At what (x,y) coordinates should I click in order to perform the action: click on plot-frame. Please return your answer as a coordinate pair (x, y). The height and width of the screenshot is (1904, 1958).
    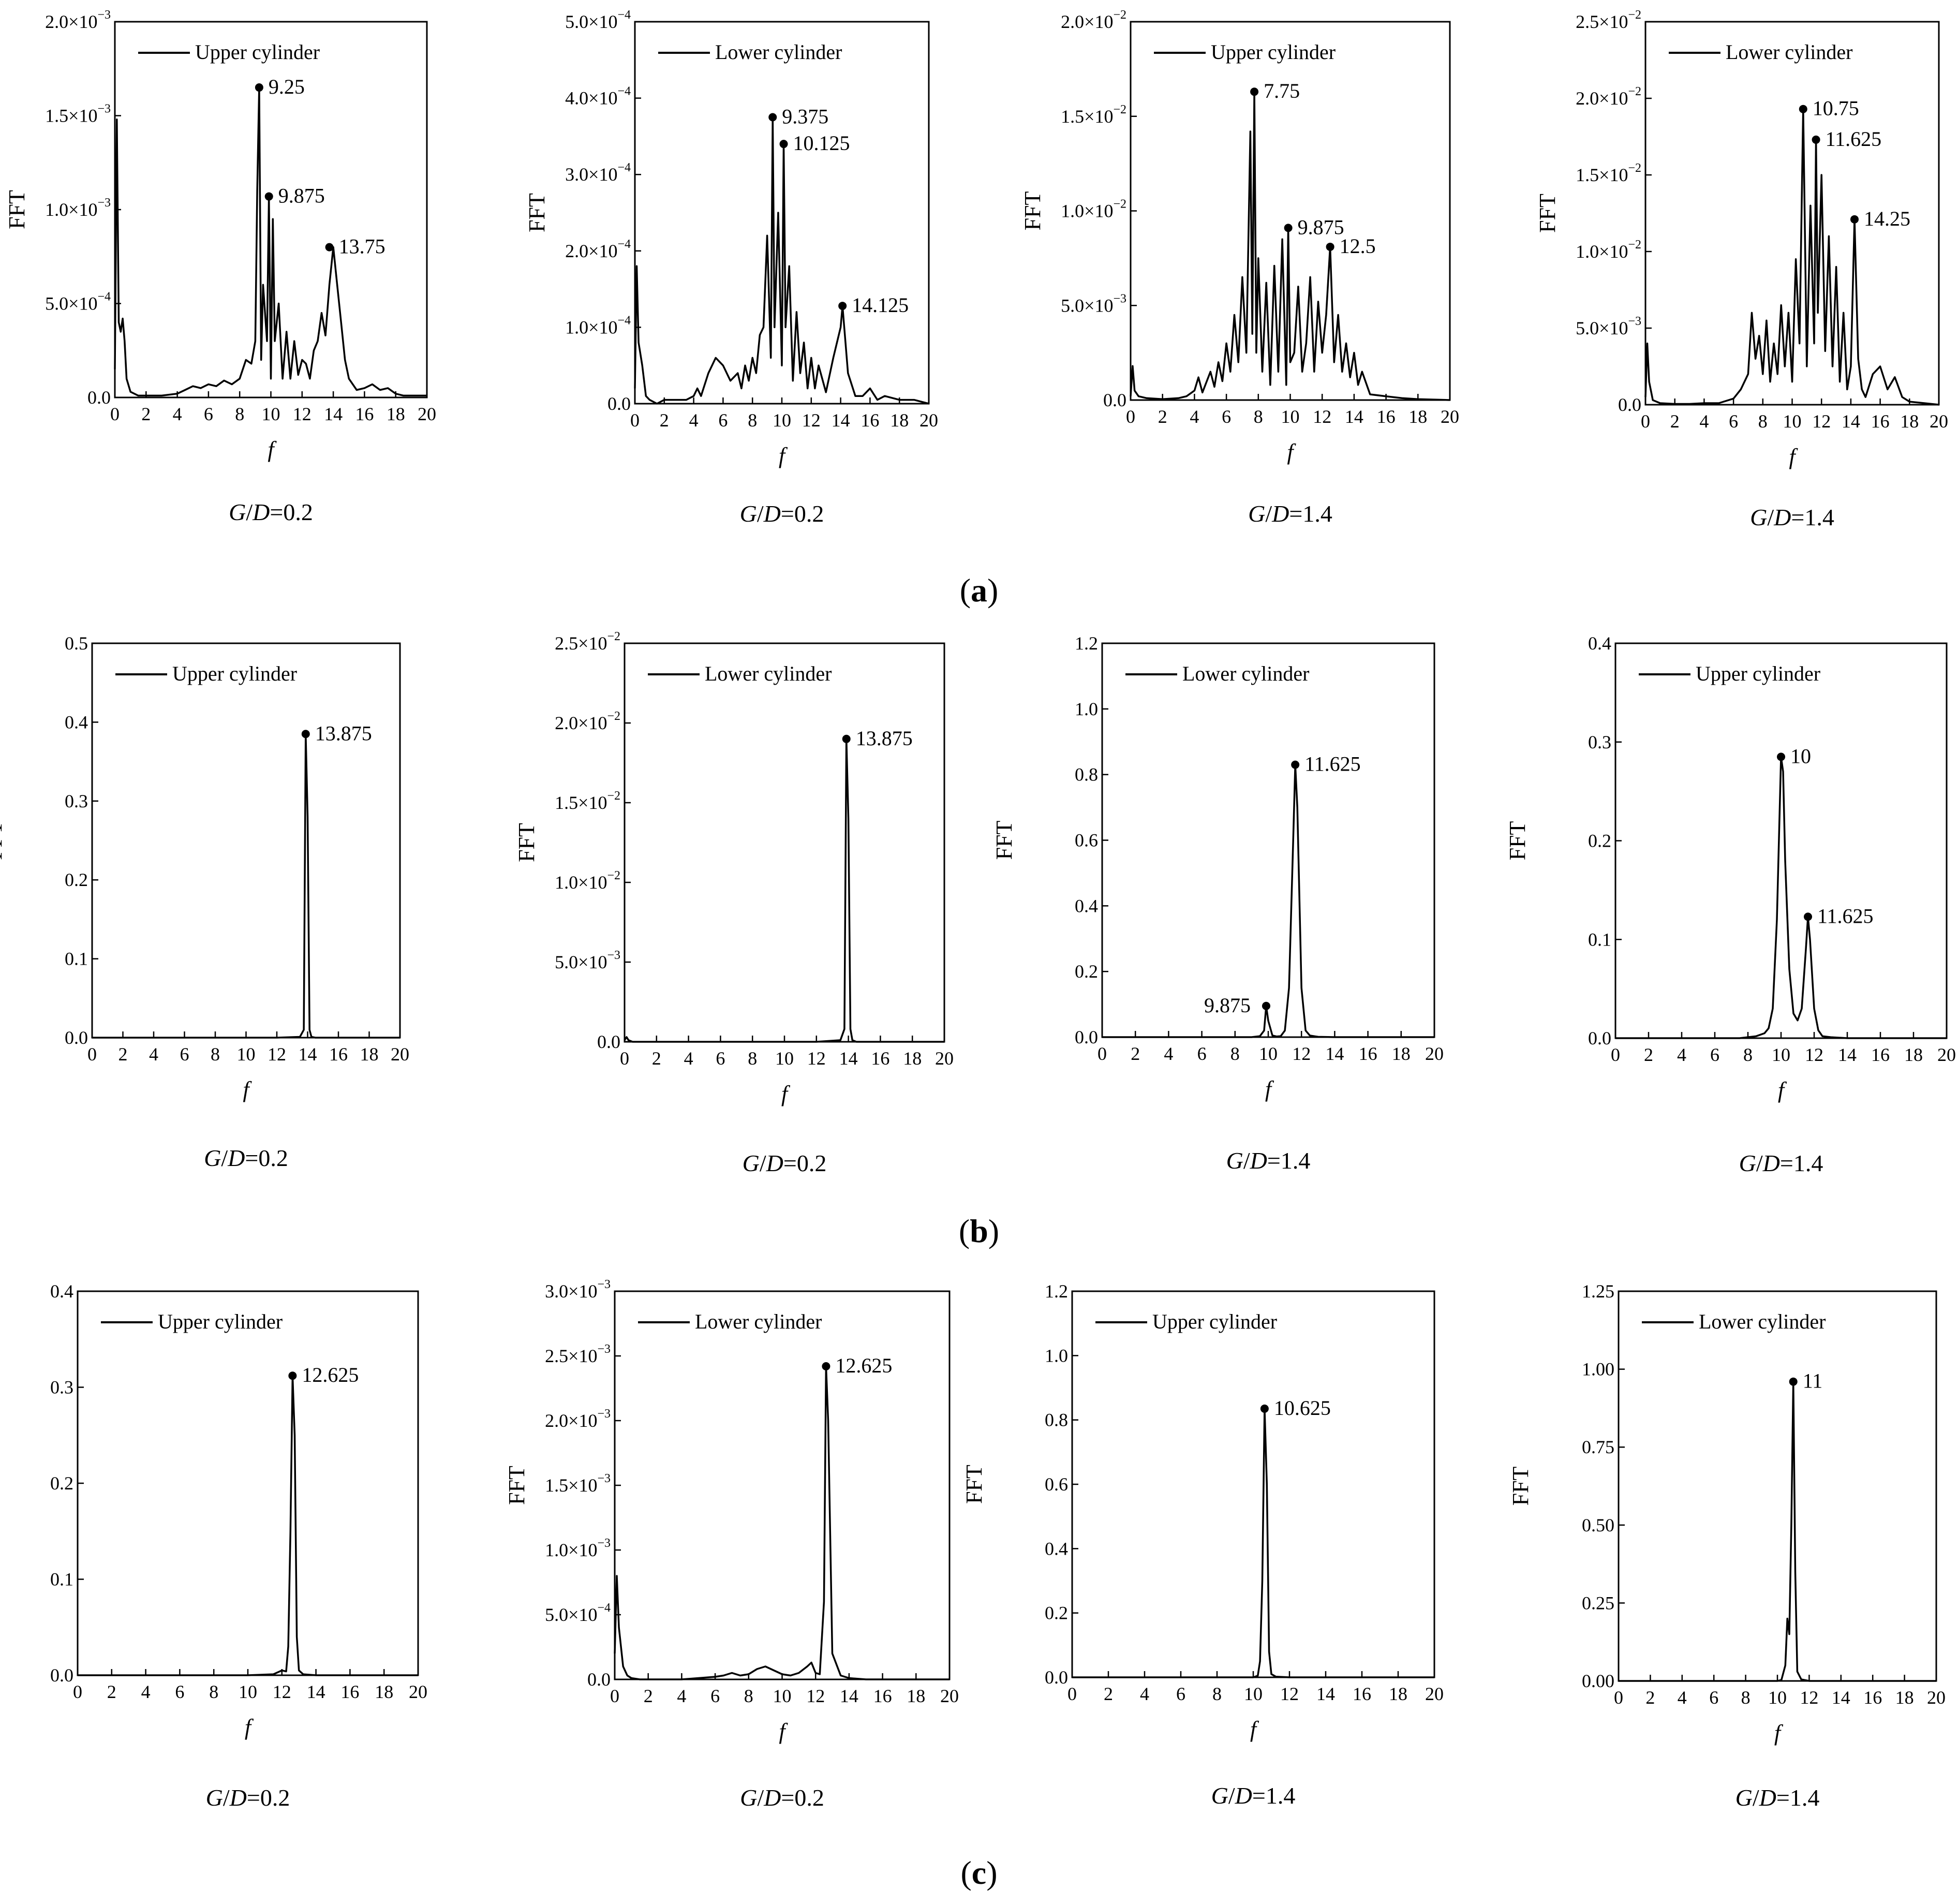
    Looking at the image, I should click on (248, 1483).